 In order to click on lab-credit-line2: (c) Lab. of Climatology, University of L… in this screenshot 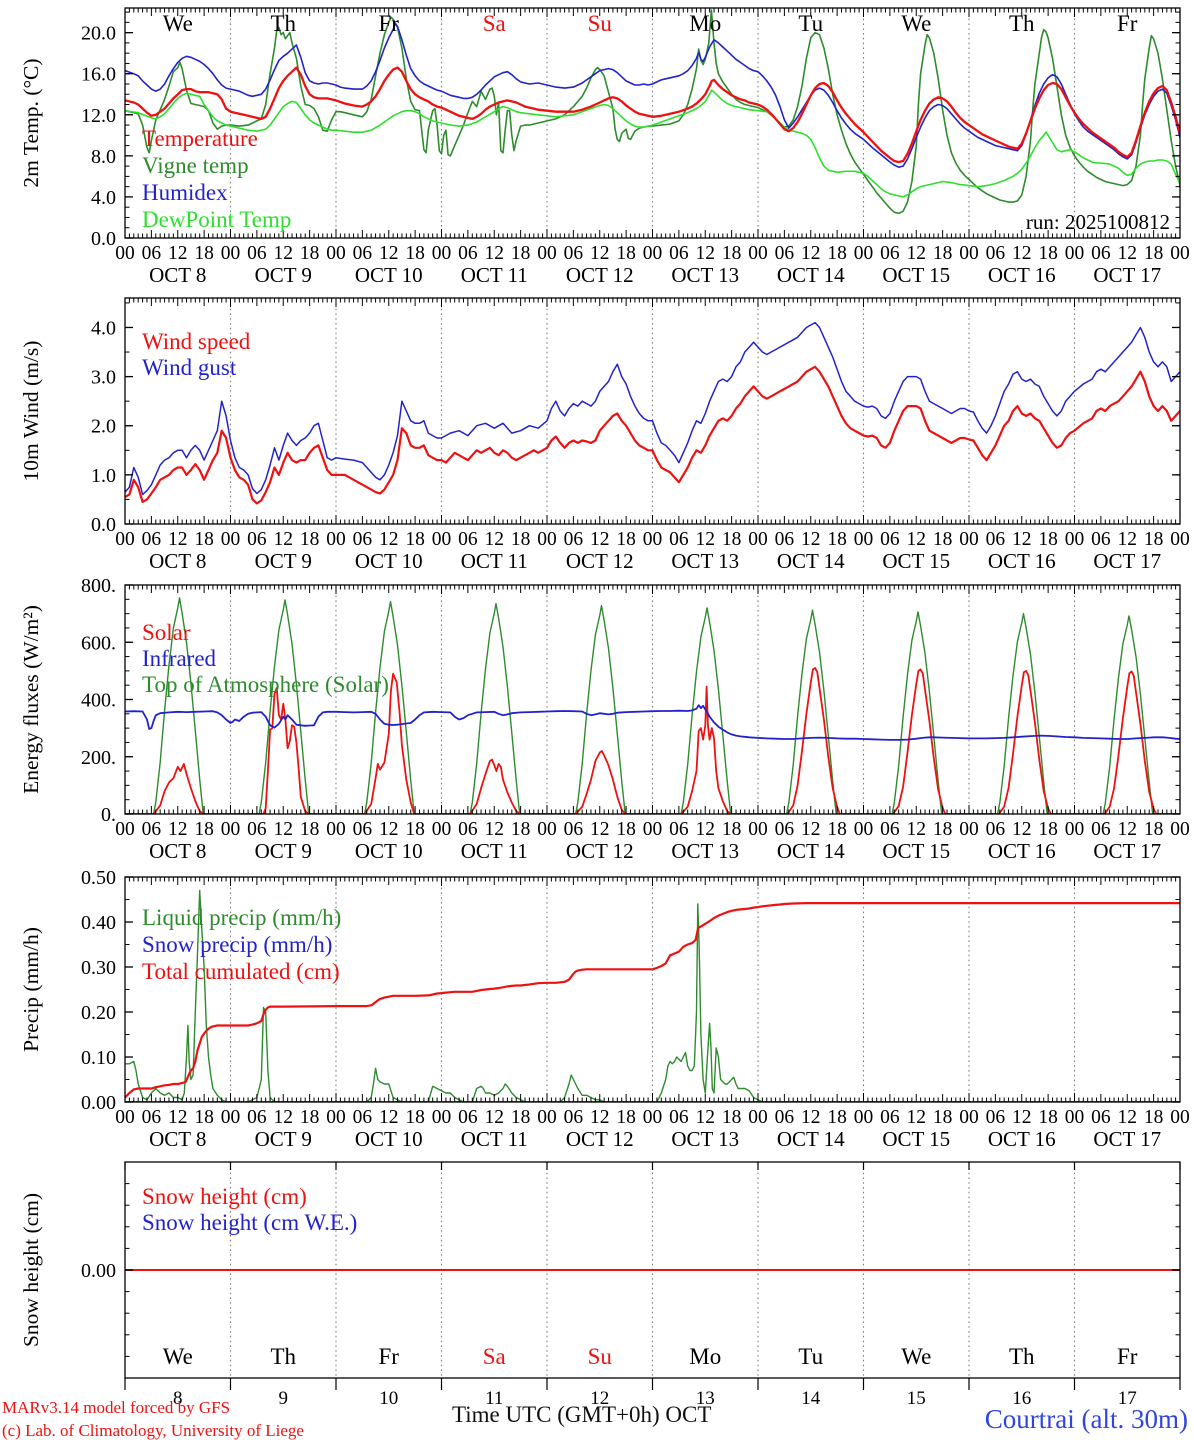, I will do `click(153, 1430)`.